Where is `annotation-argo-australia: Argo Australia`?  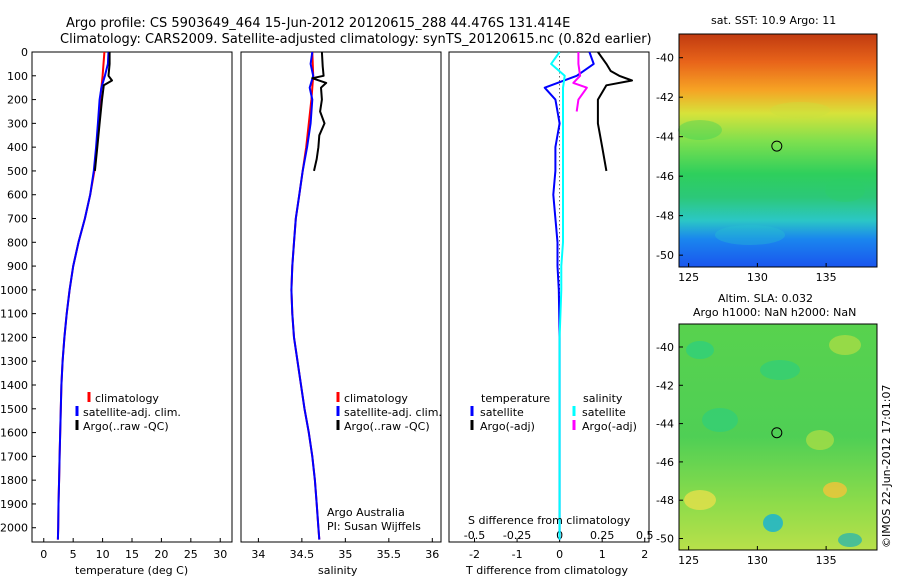
annotation-argo-australia: Argo Australia is located at coordinates (366, 512).